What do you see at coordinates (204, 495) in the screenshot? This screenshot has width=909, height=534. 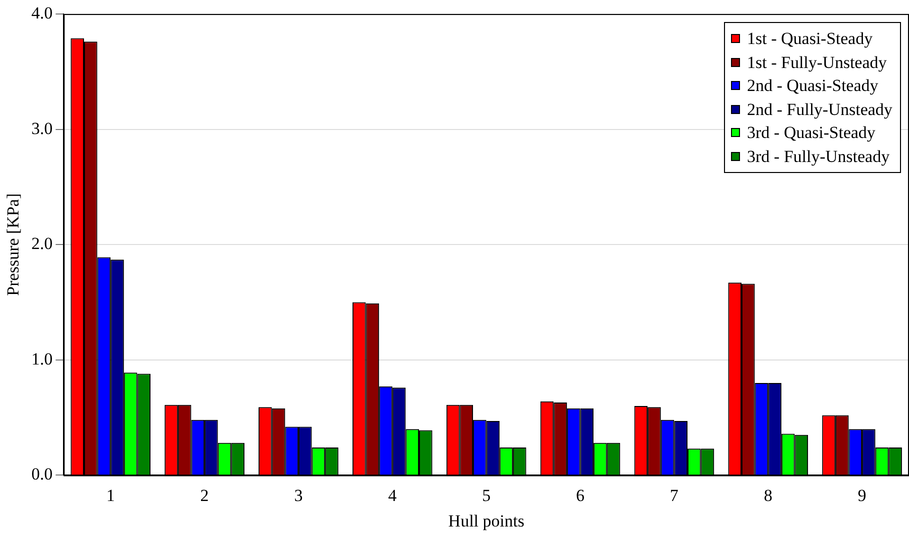 I see `x-tick-label: 2` at bounding box center [204, 495].